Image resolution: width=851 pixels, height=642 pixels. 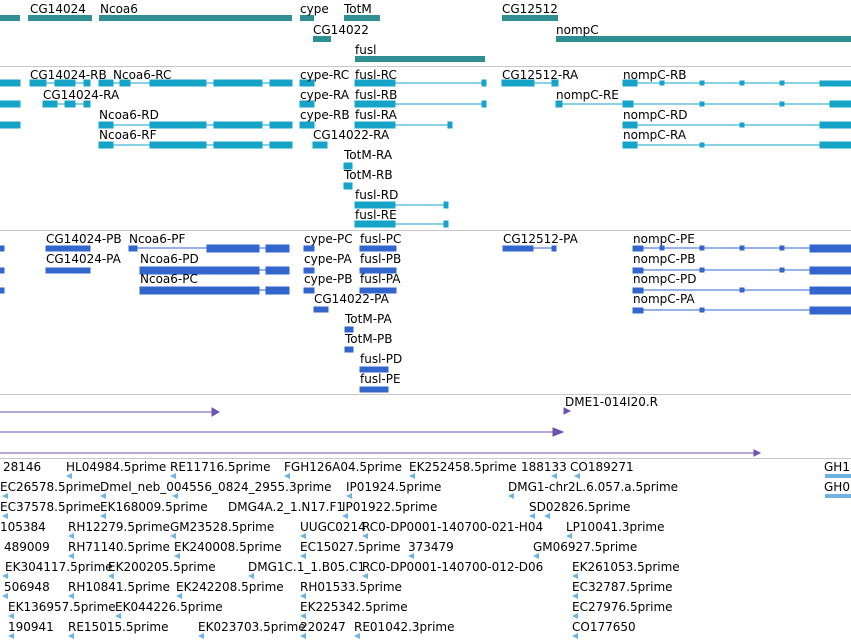 I want to click on est-label: CO189271, so click(x=602, y=467).